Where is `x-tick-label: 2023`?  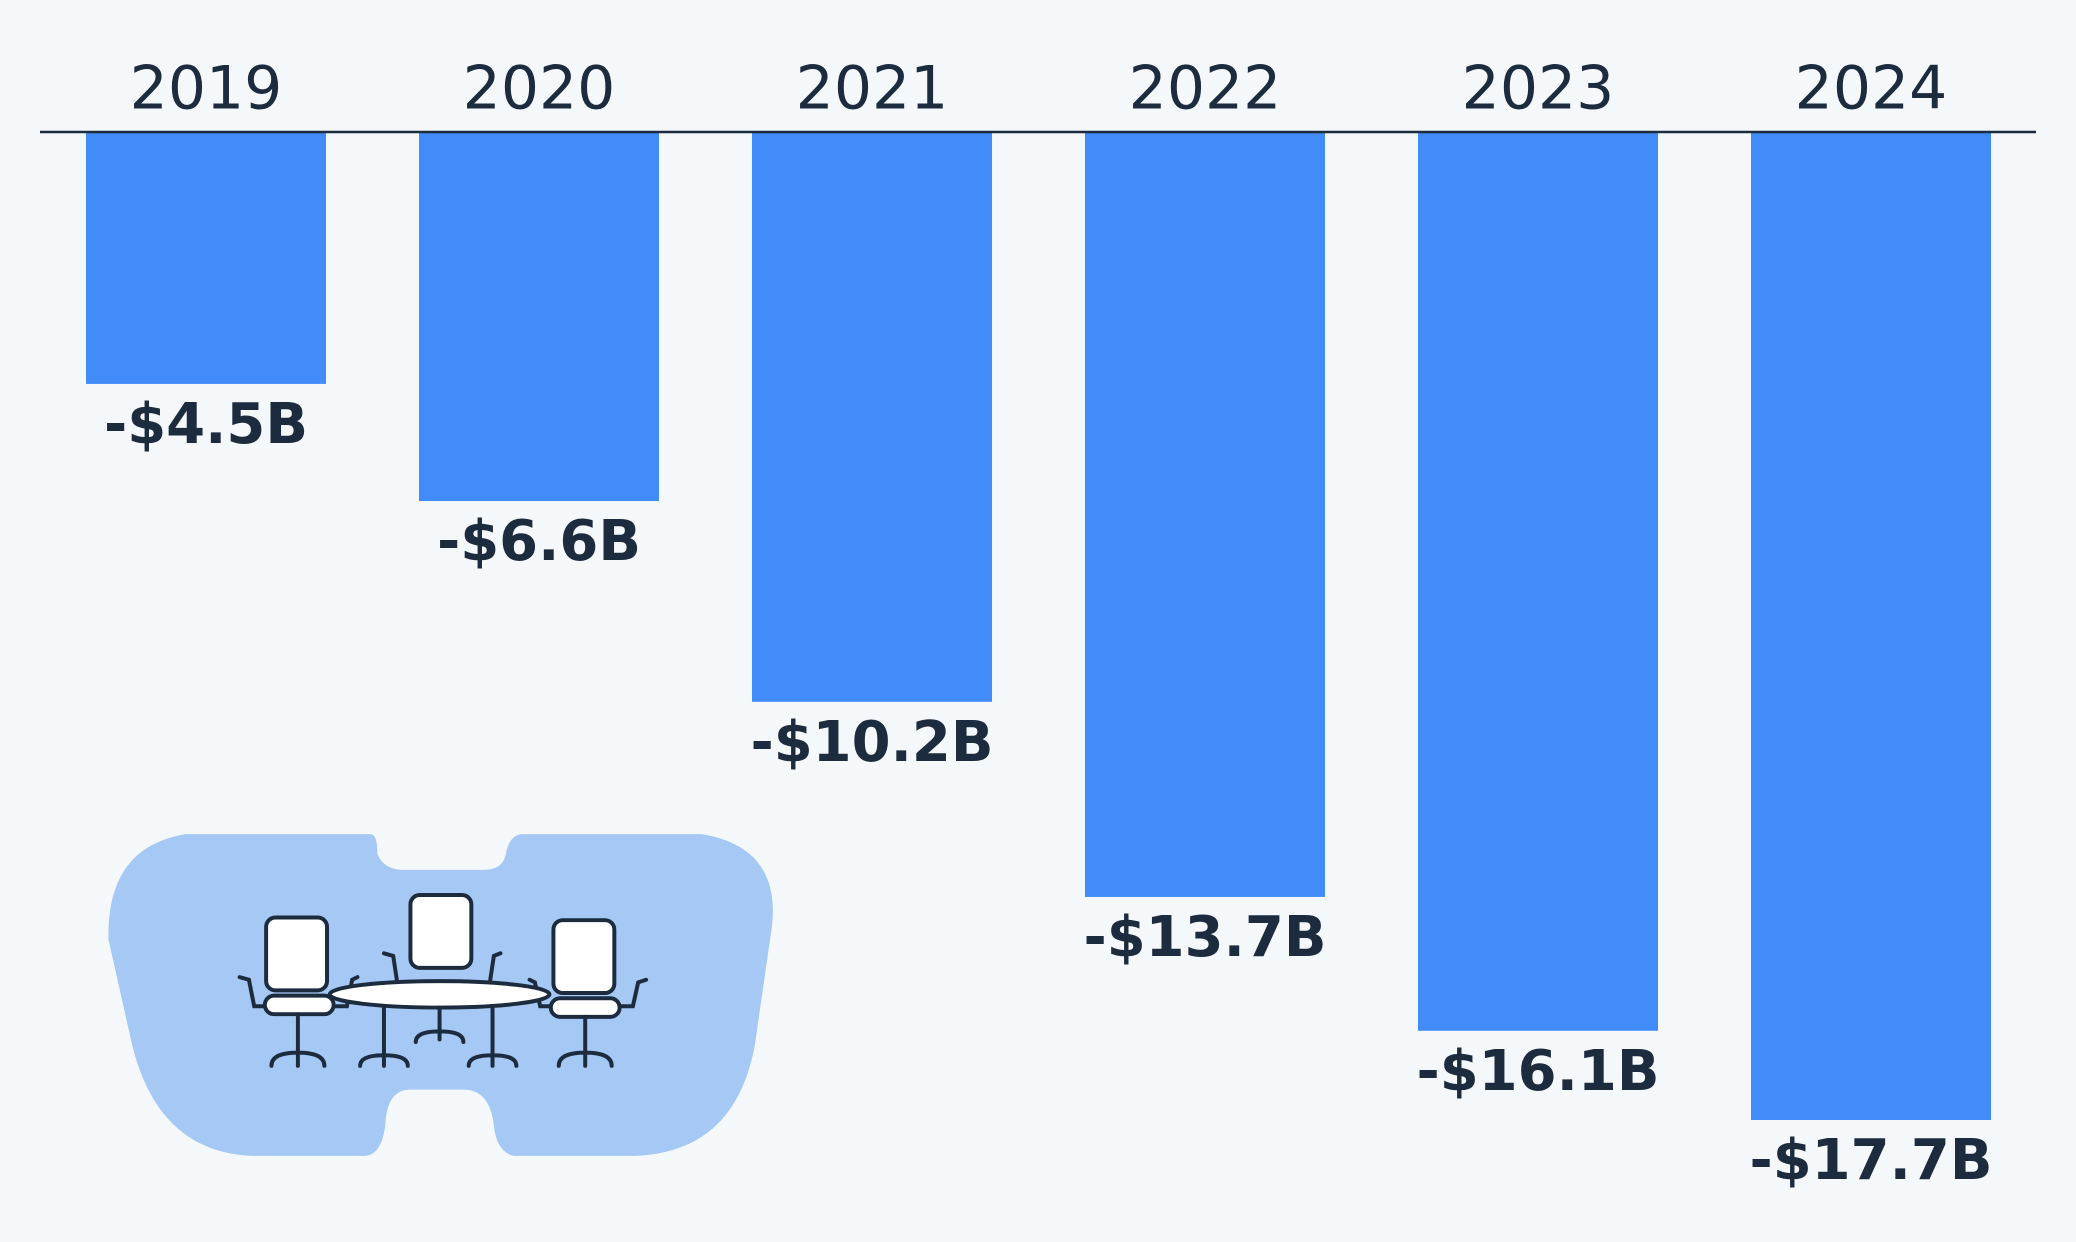 x-tick-label: 2023 is located at coordinates (1538, 89).